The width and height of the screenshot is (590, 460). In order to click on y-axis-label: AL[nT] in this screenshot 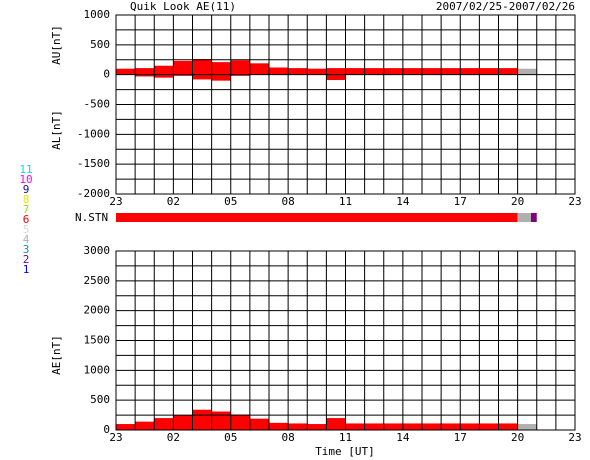, I will do `click(56, 130)`.